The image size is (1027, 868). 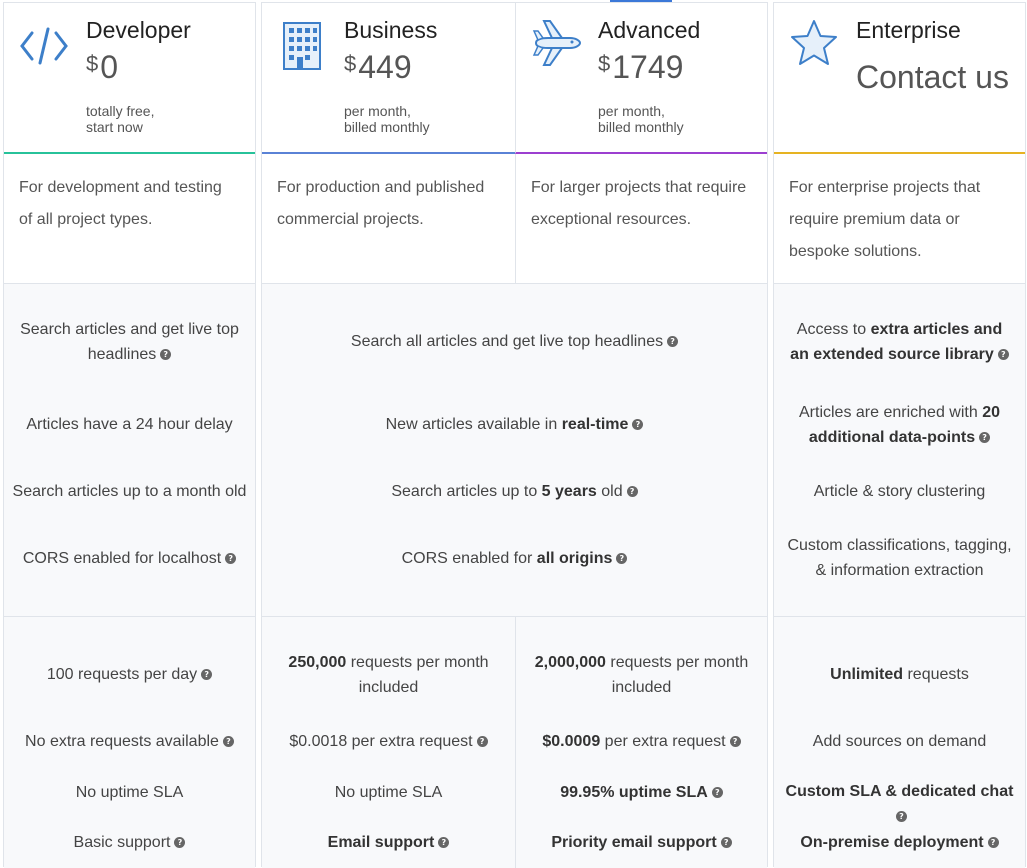 I want to click on code-icon, so click(x=44, y=46).